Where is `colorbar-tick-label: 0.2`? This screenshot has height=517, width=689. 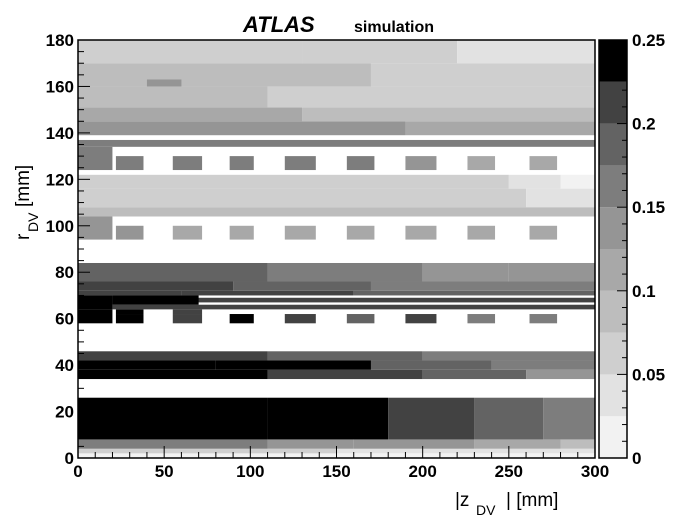 colorbar-tick-label: 0.2 is located at coordinates (644, 124).